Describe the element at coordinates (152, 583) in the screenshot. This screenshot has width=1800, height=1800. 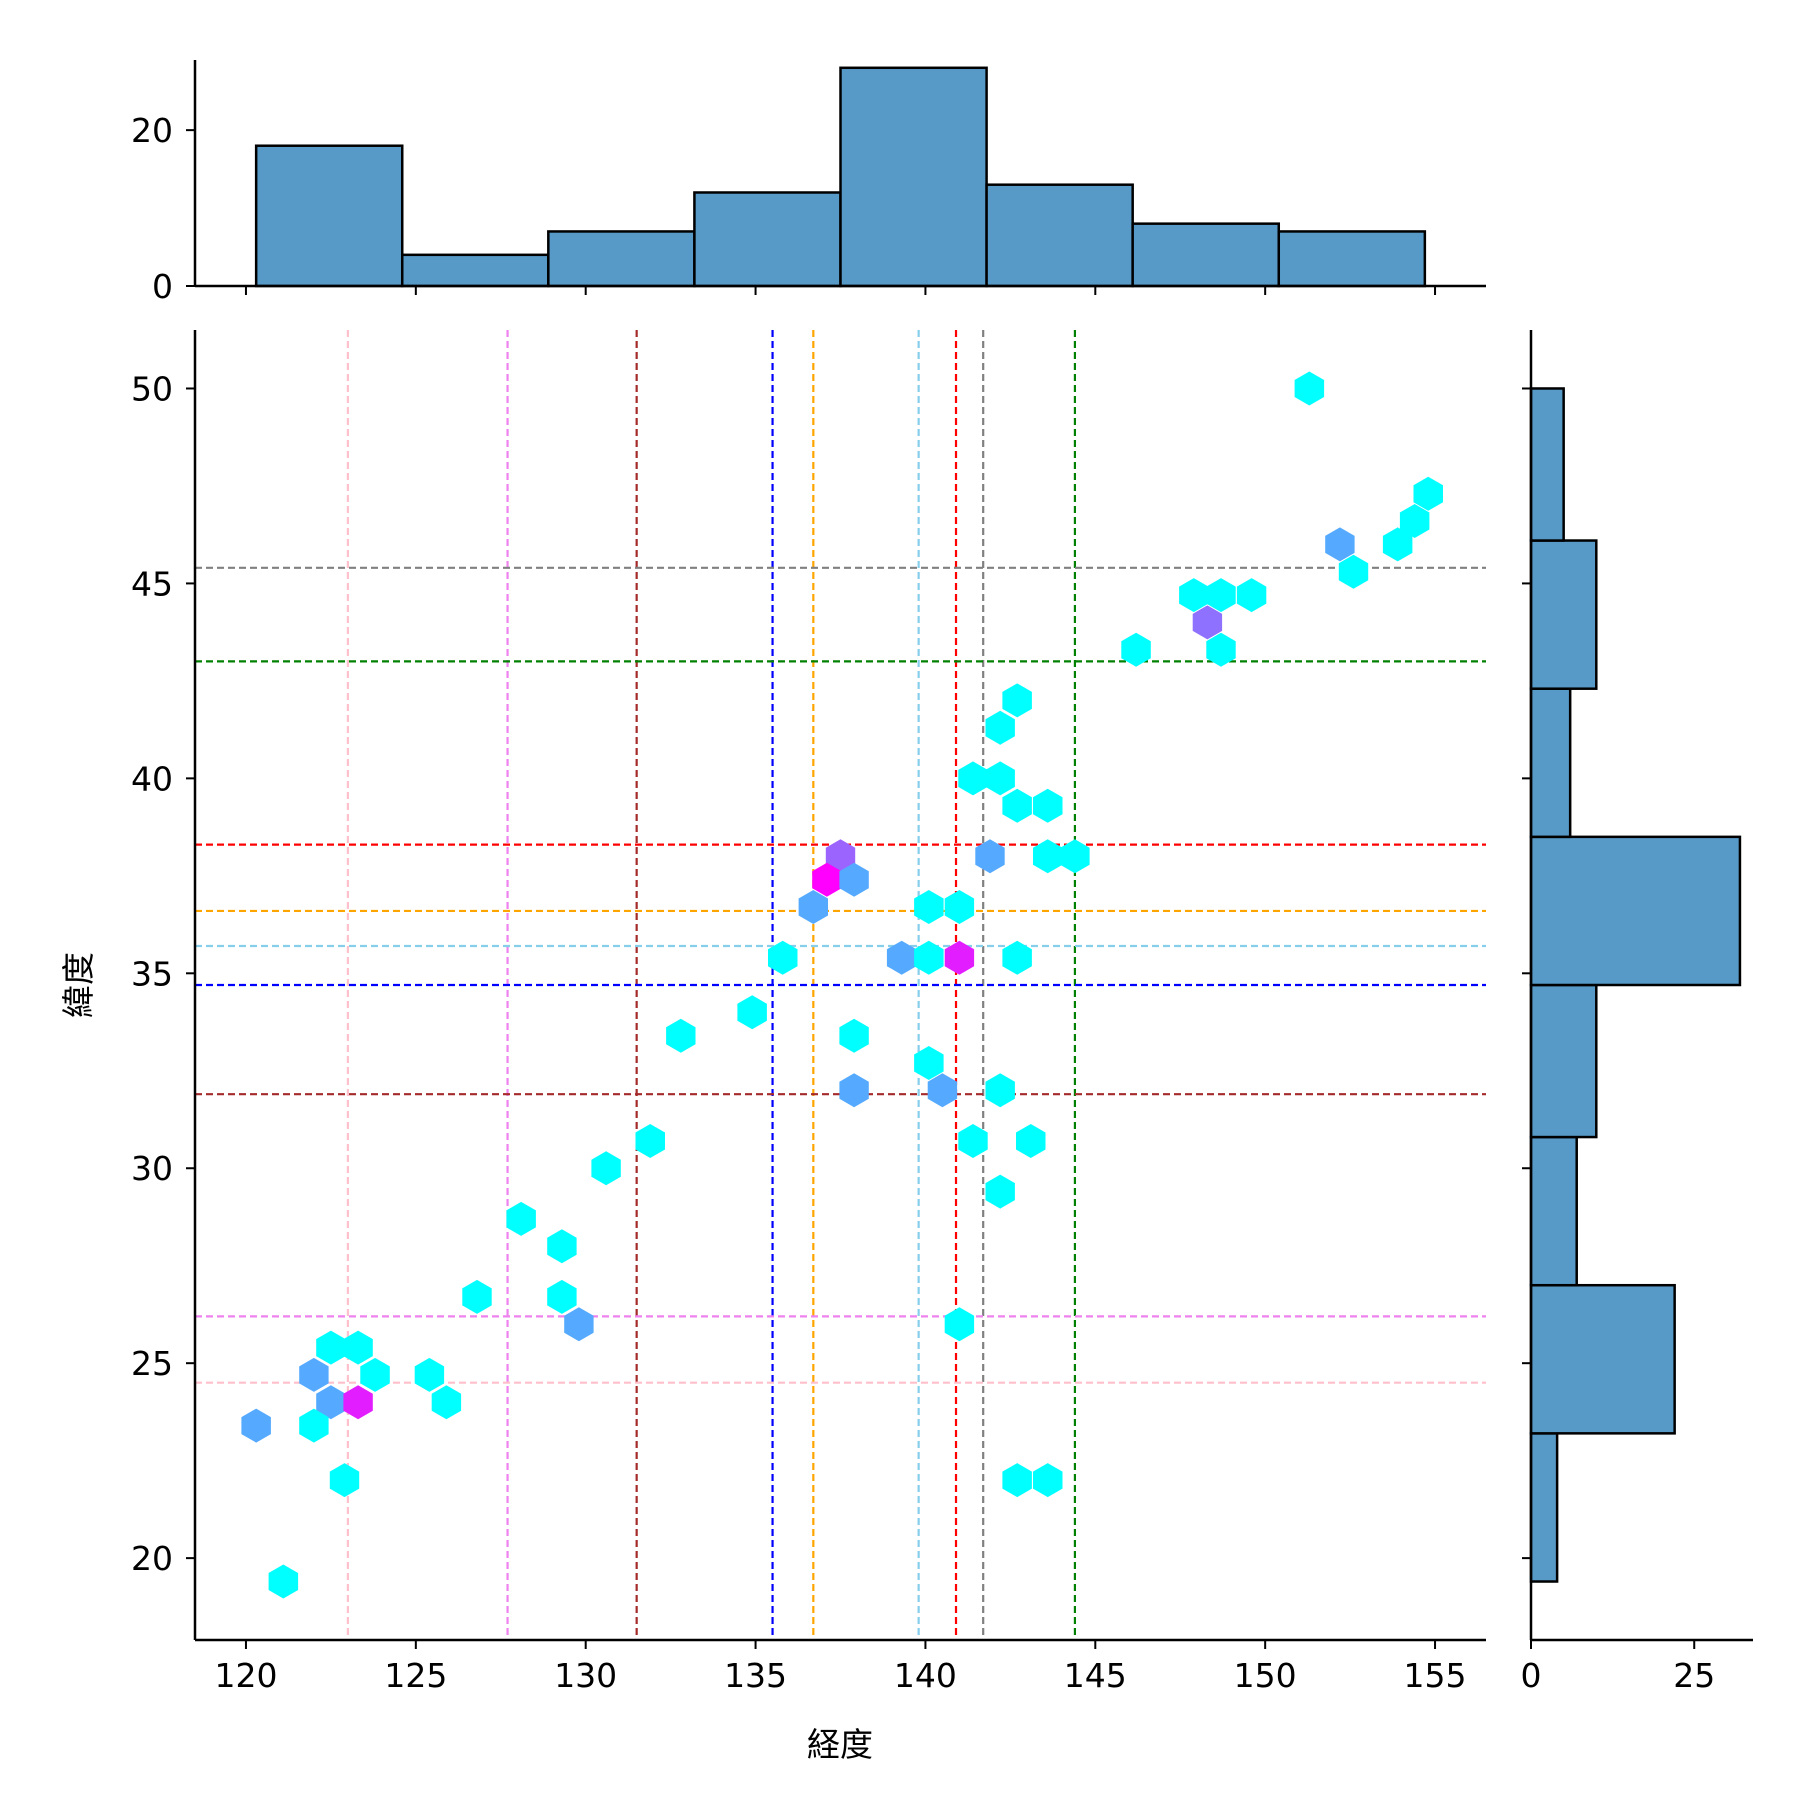
I see `y-tick-label-45: 45` at that location.